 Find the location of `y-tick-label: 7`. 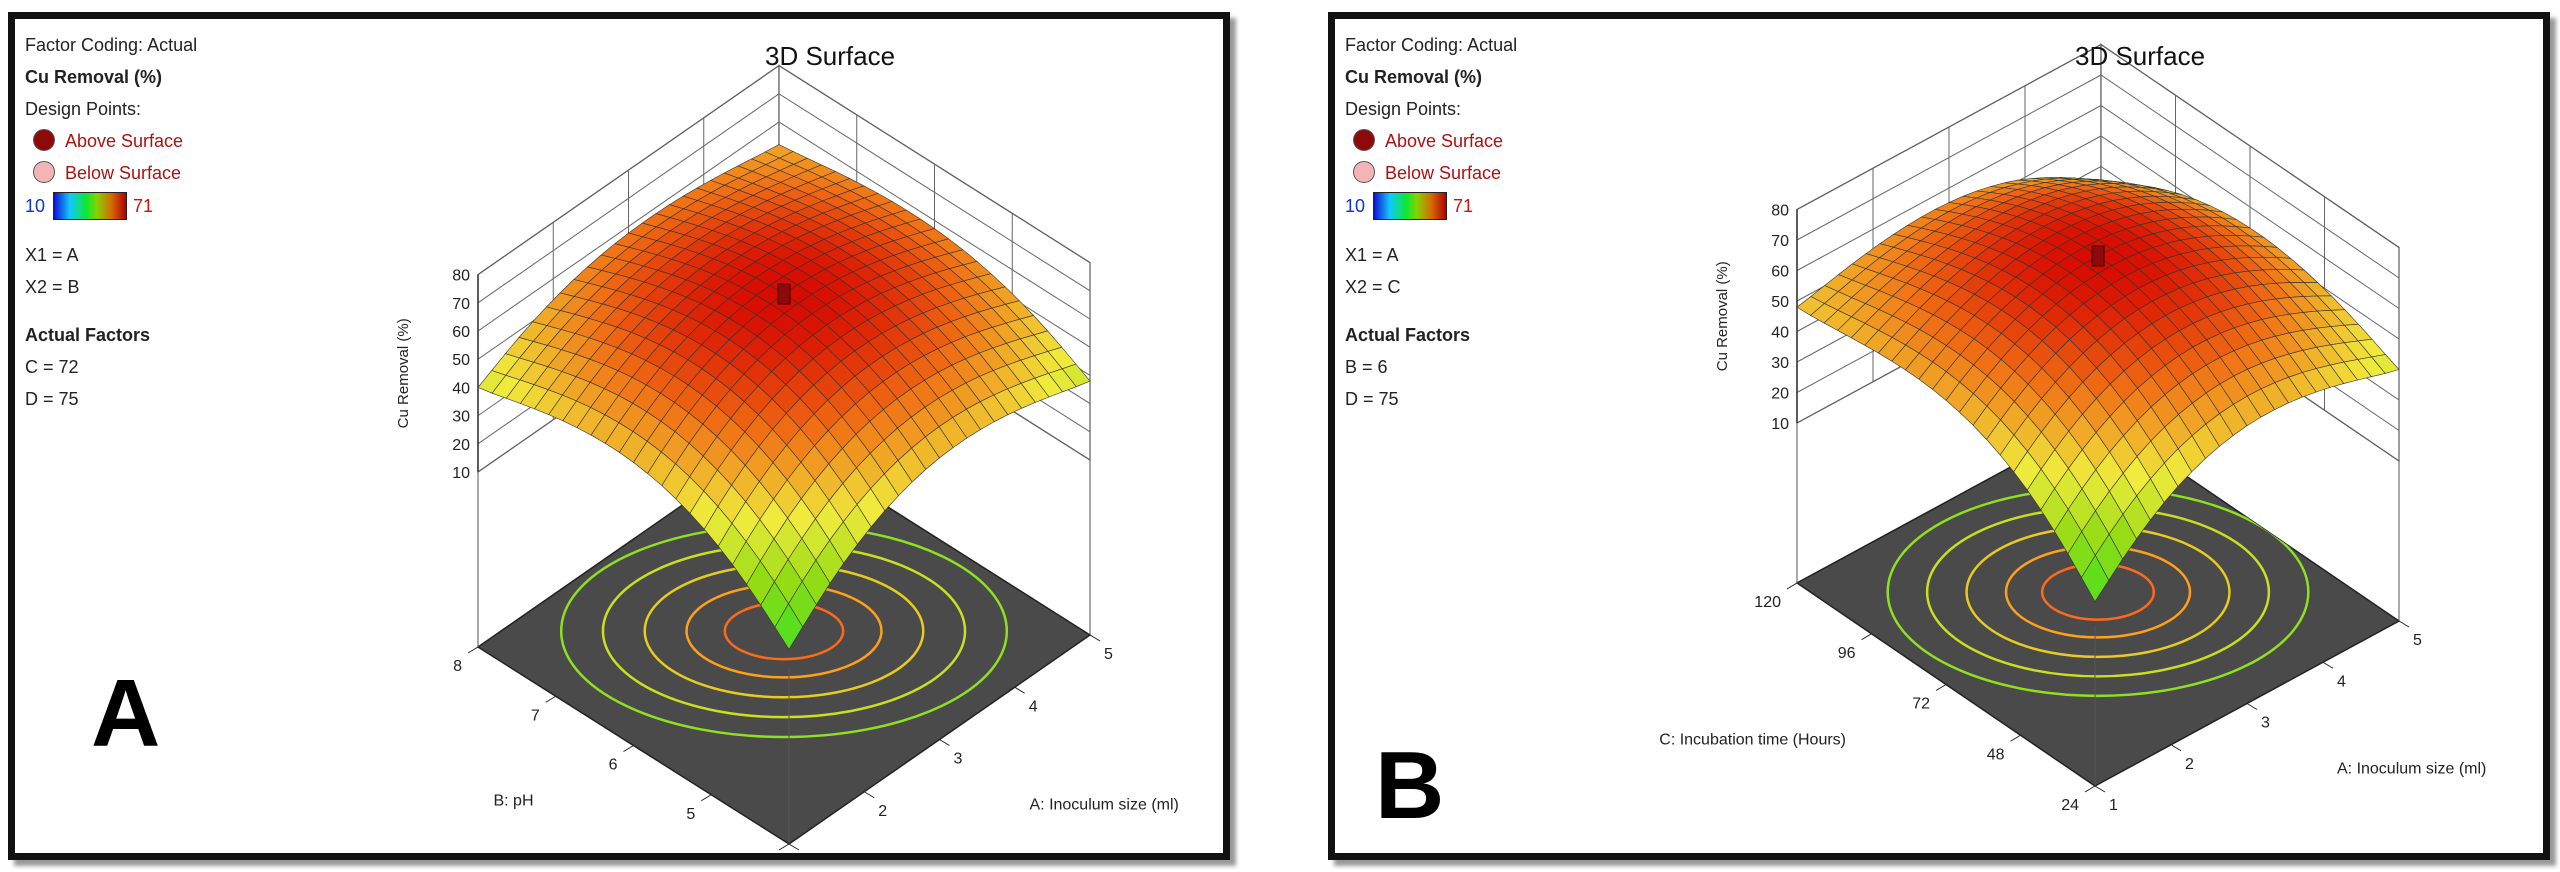

y-tick-label: 7 is located at coordinates (535, 715).